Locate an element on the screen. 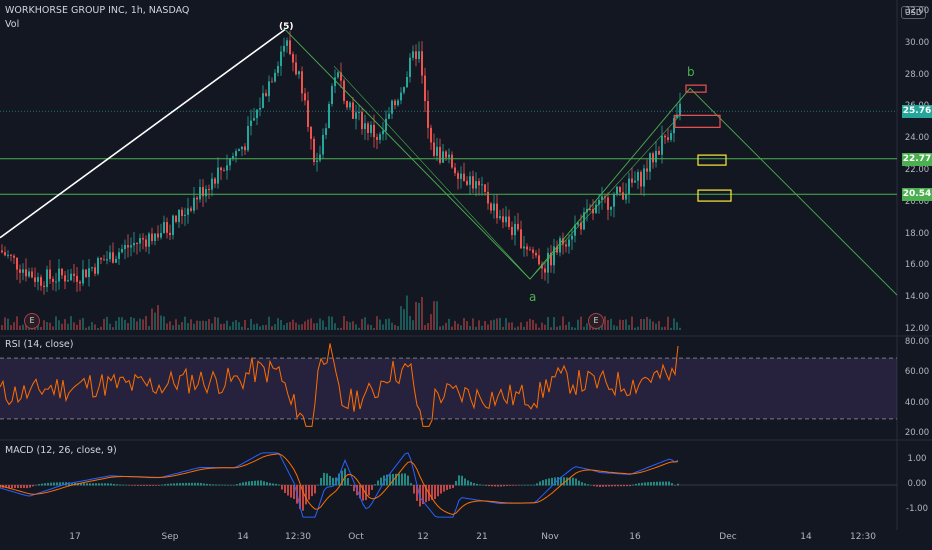 The width and height of the screenshot is (932, 550). currency-selector: USD is located at coordinates (913, 12).